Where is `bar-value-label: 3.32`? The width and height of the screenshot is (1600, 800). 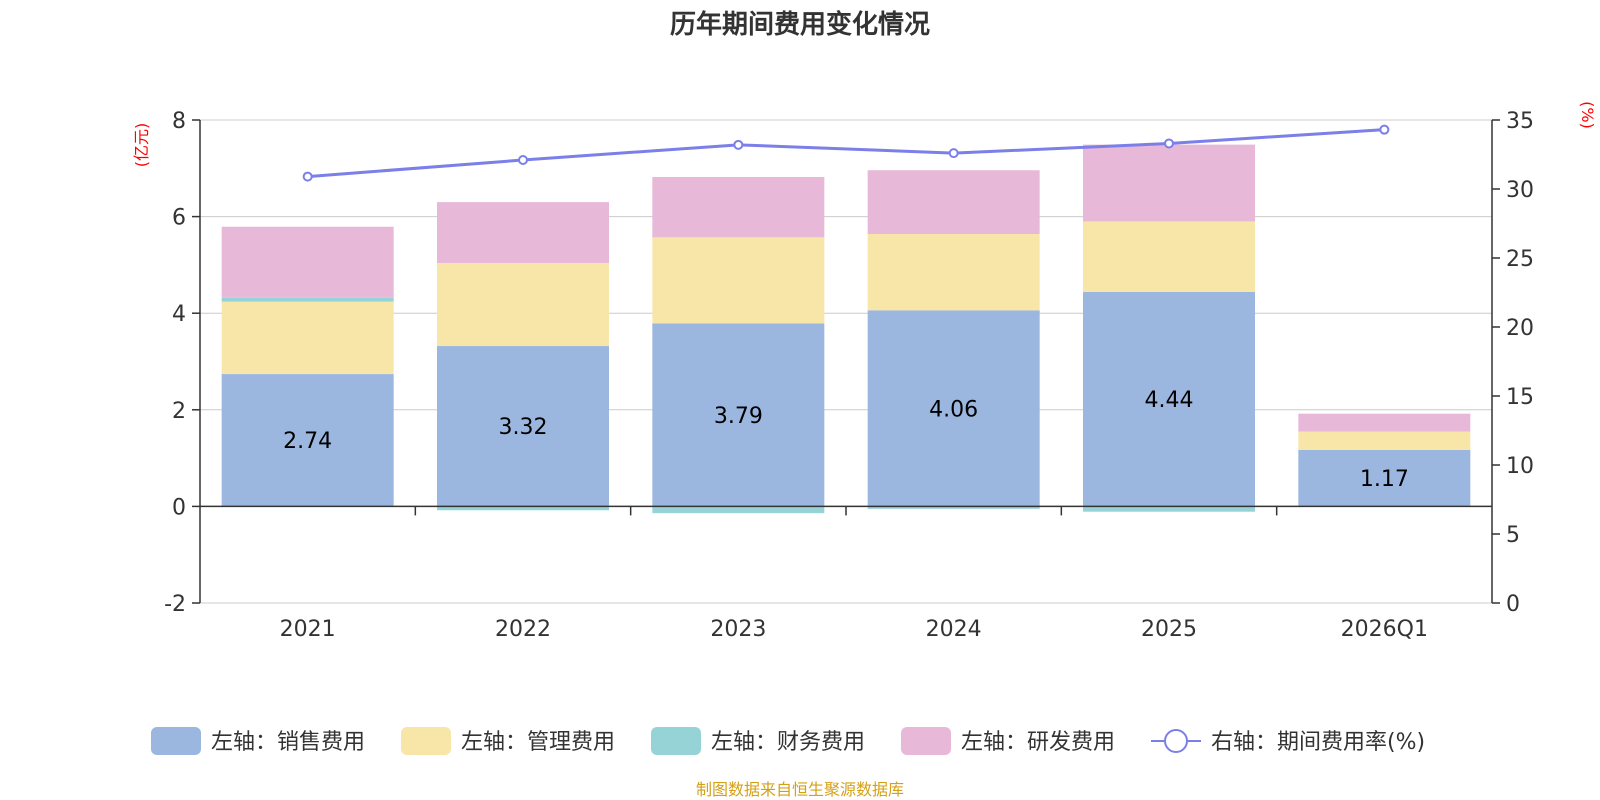
bar-value-label: 3.32 is located at coordinates (523, 427).